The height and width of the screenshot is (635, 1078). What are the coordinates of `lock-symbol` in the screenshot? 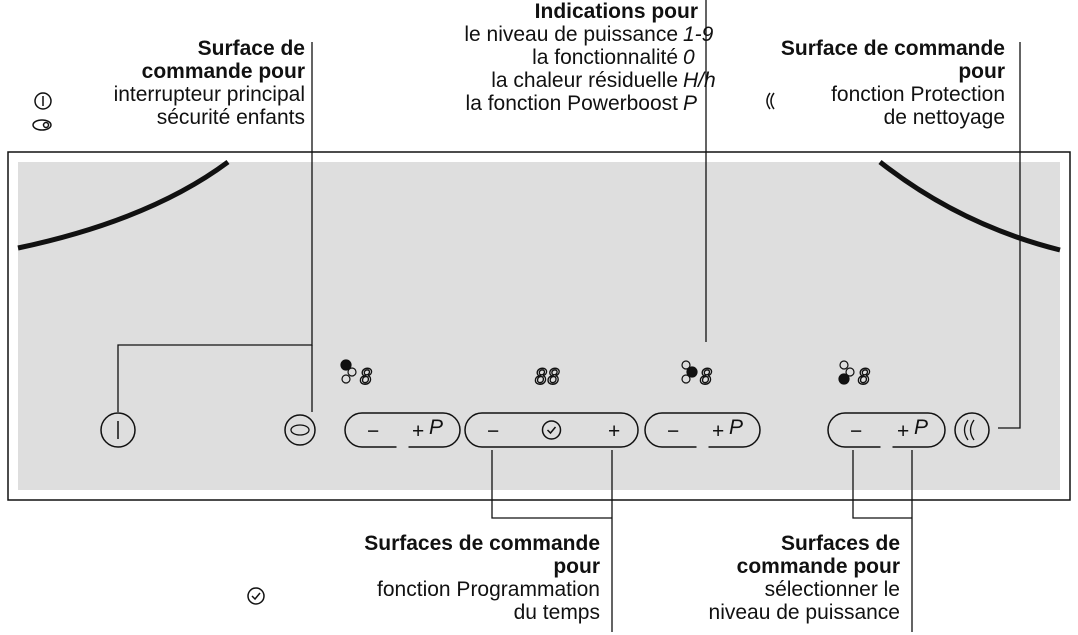 It's located at (300, 430).